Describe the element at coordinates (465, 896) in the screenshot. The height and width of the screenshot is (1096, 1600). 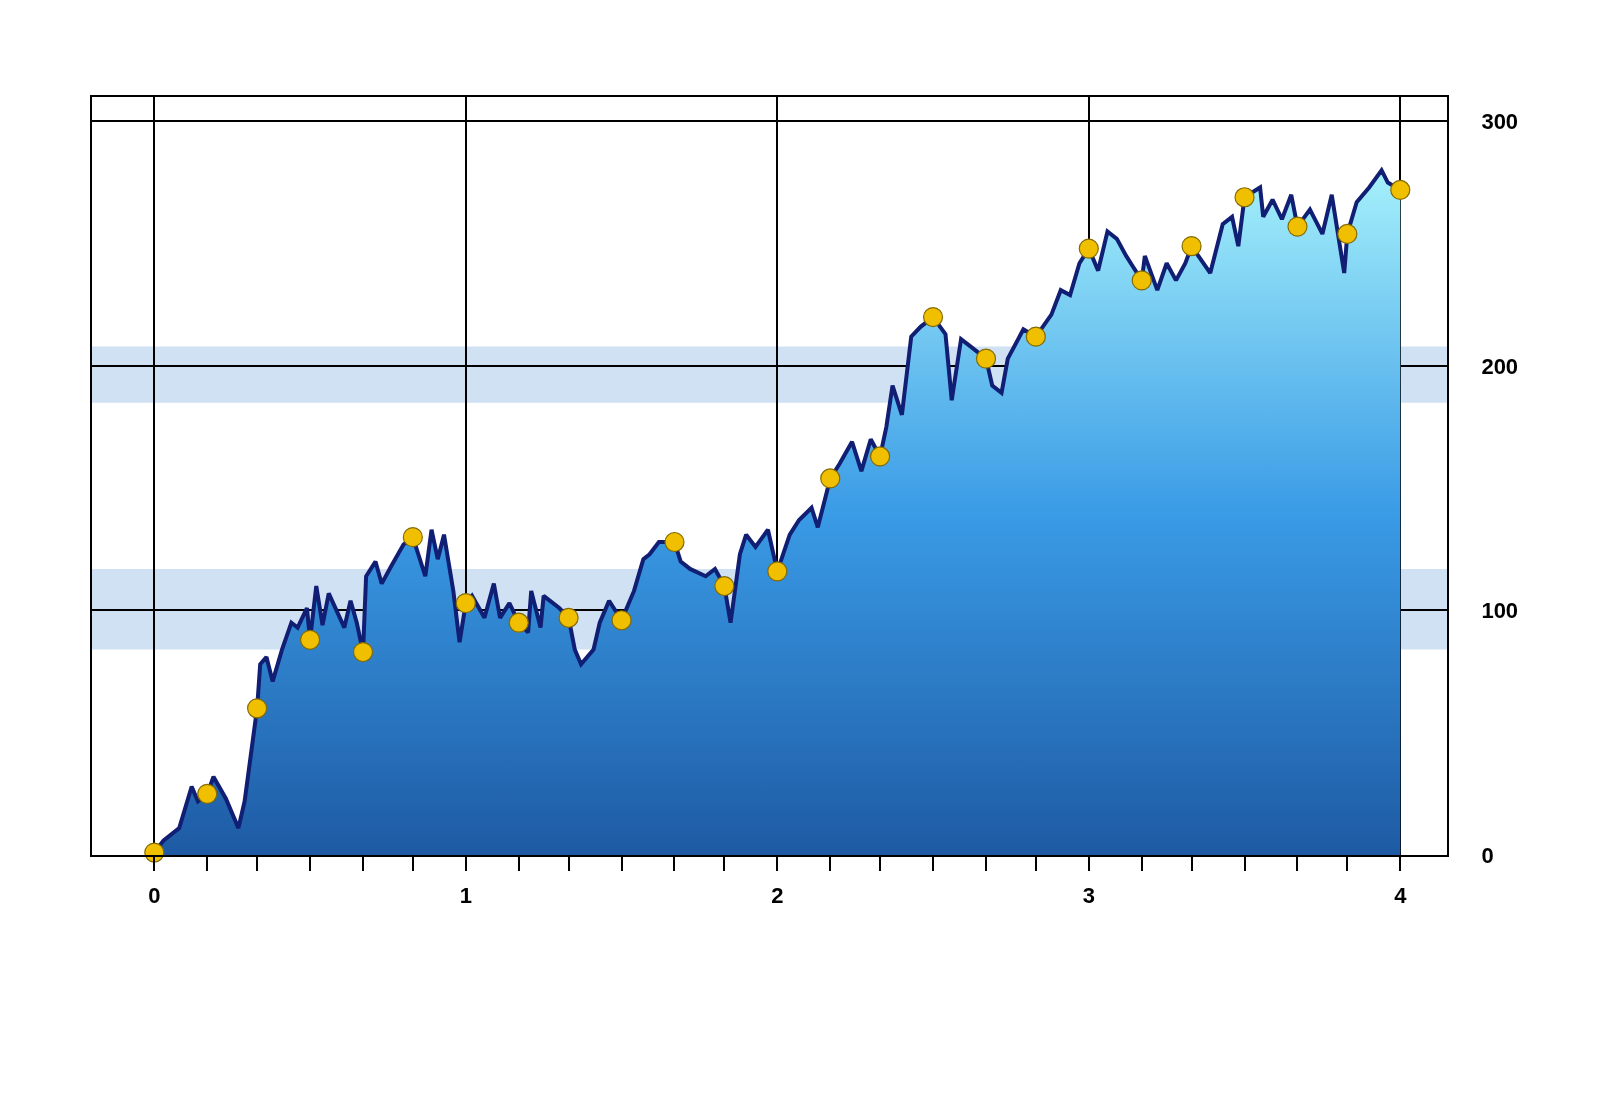
I see `x-tick-label: 1` at that location.